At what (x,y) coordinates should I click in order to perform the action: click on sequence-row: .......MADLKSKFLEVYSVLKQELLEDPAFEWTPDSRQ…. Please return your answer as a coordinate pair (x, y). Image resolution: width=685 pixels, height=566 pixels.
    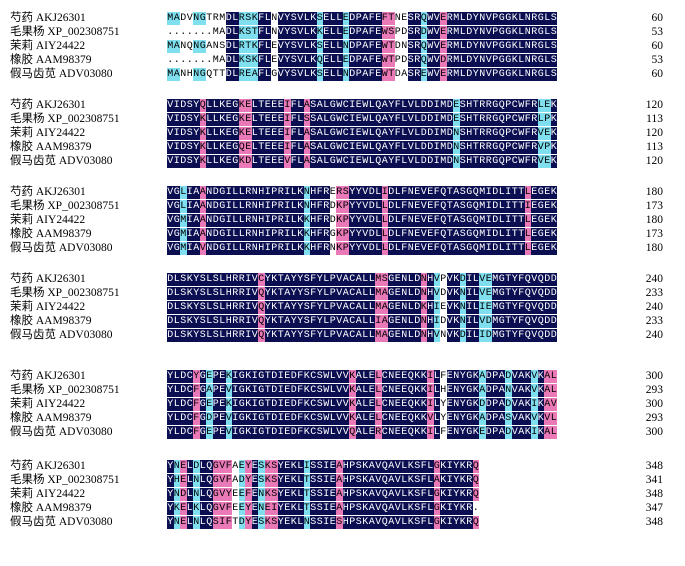
    Looking at the image, I should click on (362, 60).